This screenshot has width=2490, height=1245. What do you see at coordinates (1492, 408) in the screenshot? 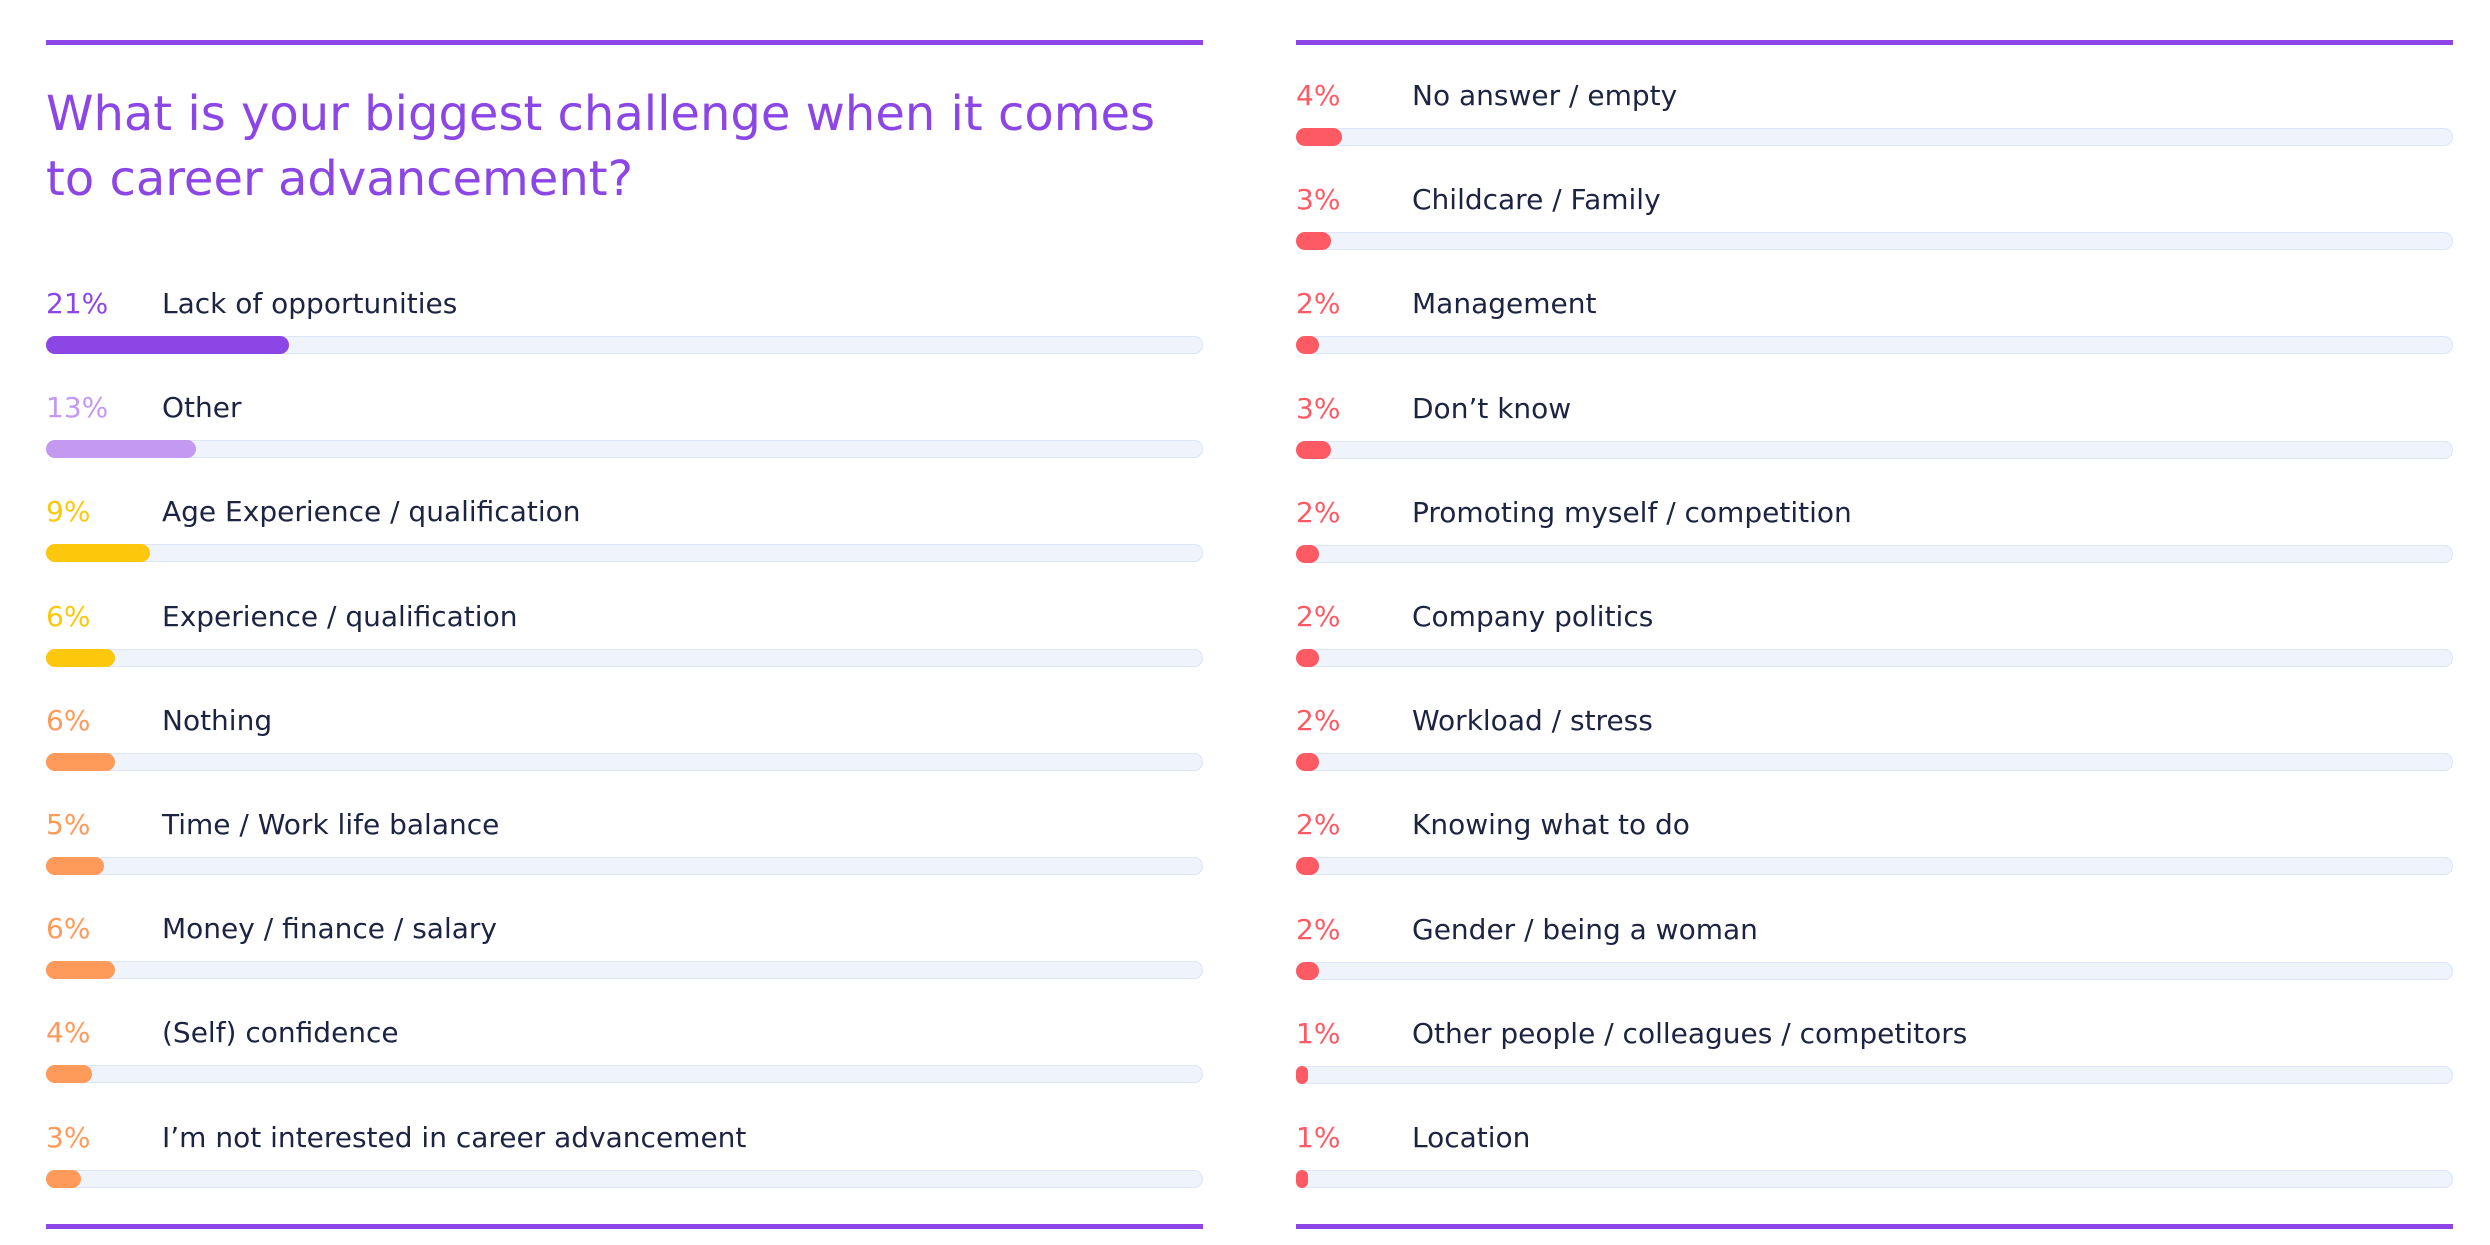
I see `bar-category-label: Don’t know` at bounding box center [1492, 408].